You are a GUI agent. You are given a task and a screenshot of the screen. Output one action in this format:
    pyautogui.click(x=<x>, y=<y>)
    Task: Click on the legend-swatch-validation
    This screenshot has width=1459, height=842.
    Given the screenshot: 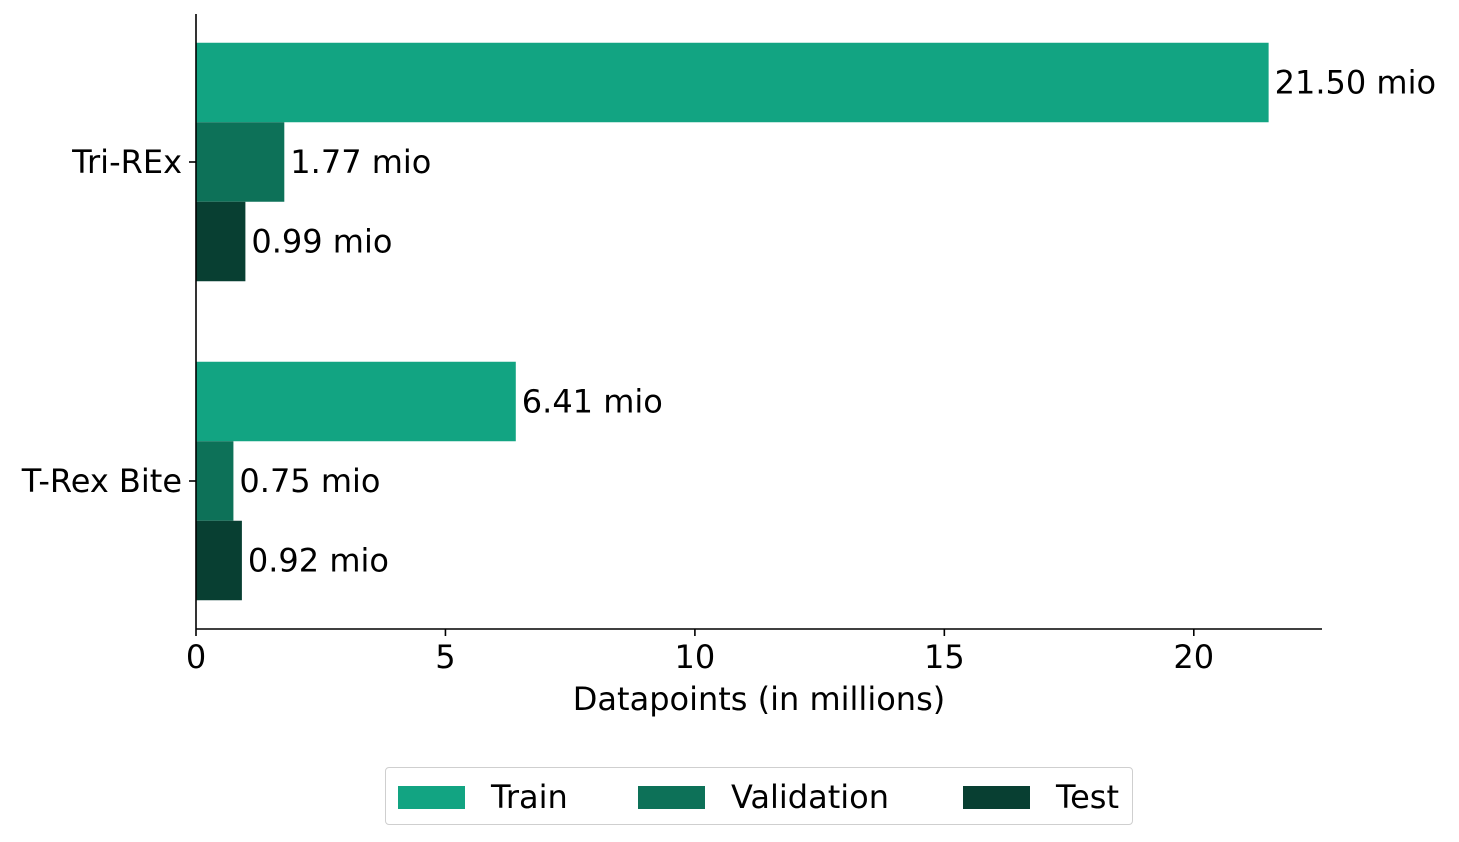 What is the action you would take?
    pyautogui.click(x=671, y=797)
    